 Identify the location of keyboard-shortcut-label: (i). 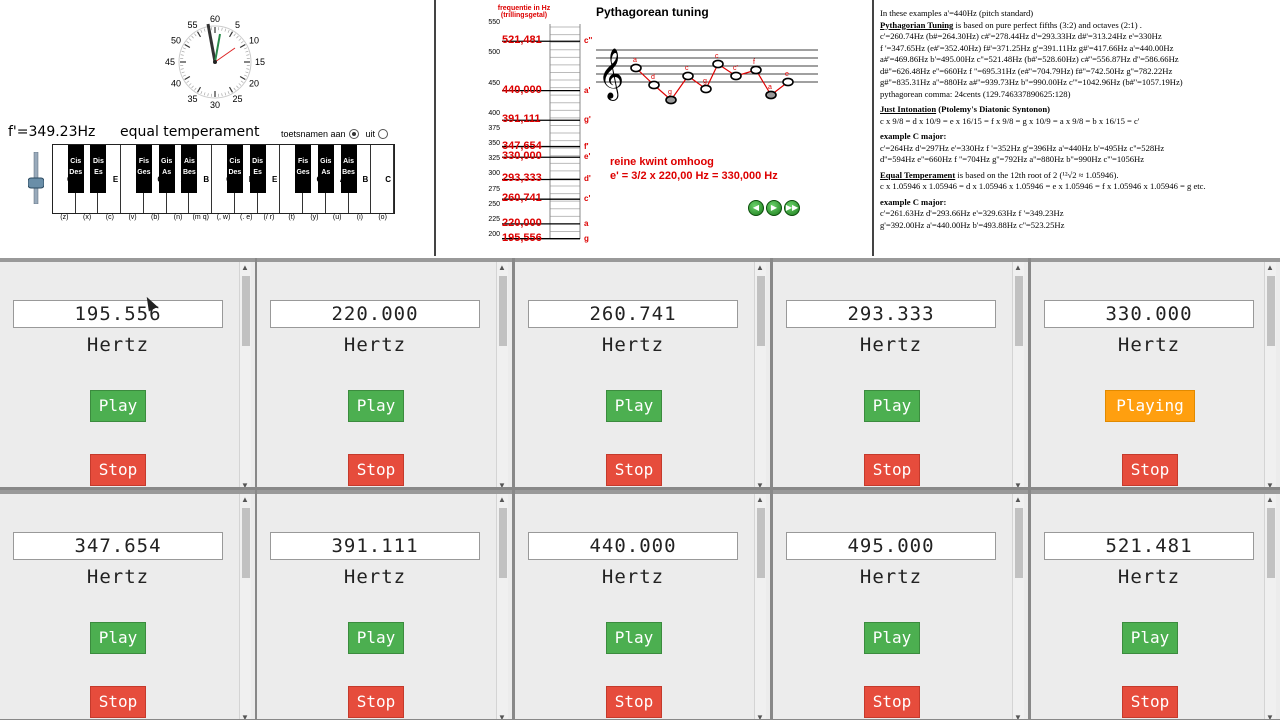
(359, 217).